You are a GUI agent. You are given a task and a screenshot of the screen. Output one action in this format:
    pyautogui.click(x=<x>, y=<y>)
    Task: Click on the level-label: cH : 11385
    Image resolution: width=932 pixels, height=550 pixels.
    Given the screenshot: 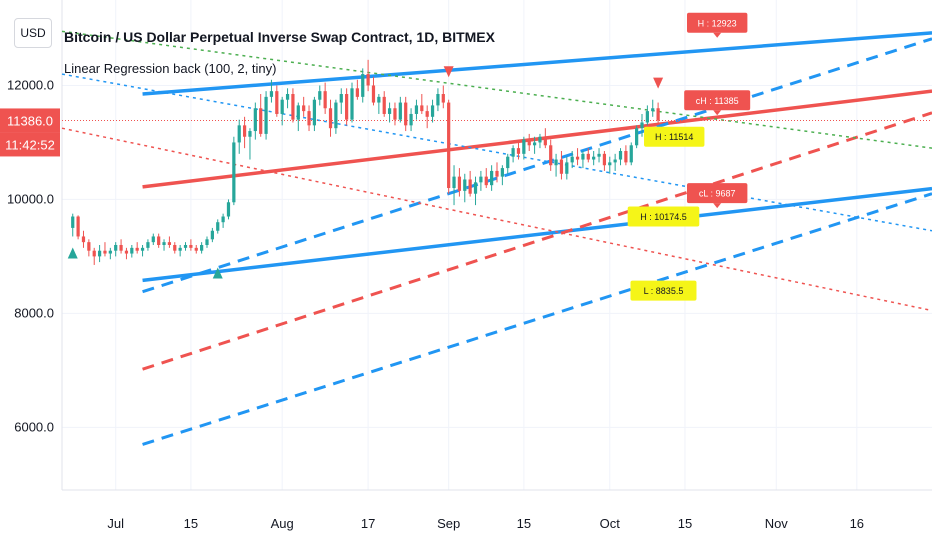 What is the action you would take?
    pyautogui.click(x=717, y=103)
    